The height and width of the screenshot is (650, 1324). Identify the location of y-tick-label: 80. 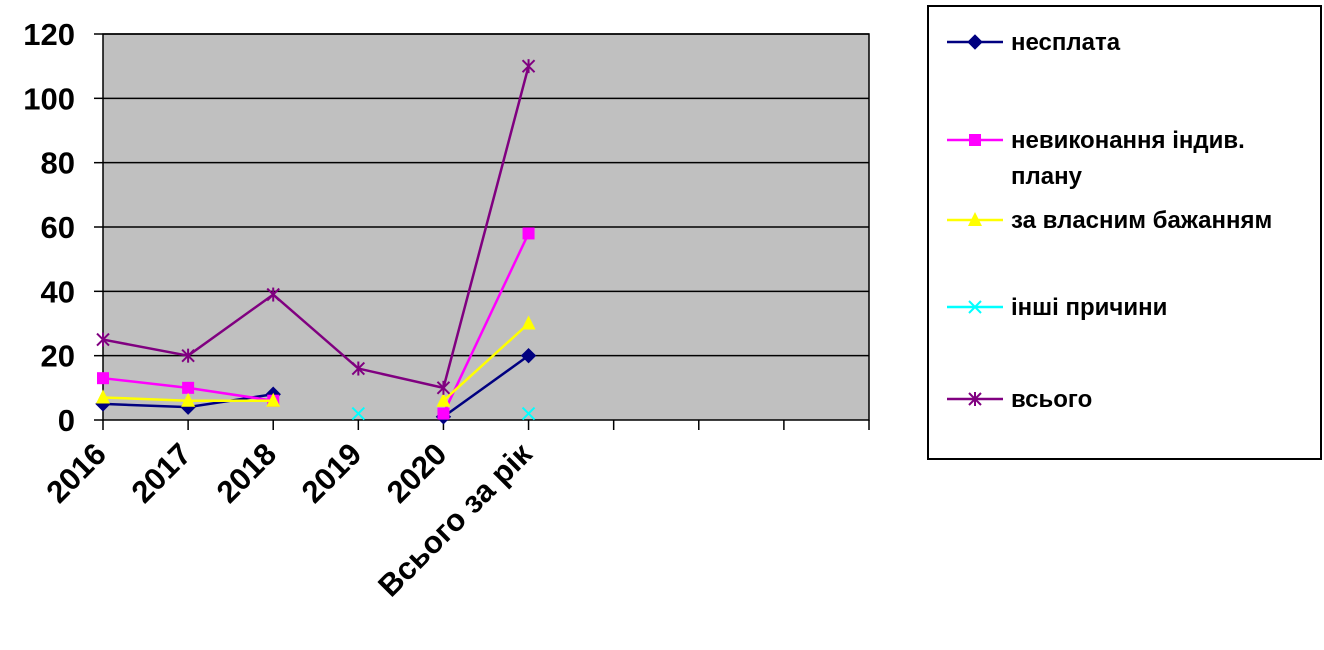
(58, 163).